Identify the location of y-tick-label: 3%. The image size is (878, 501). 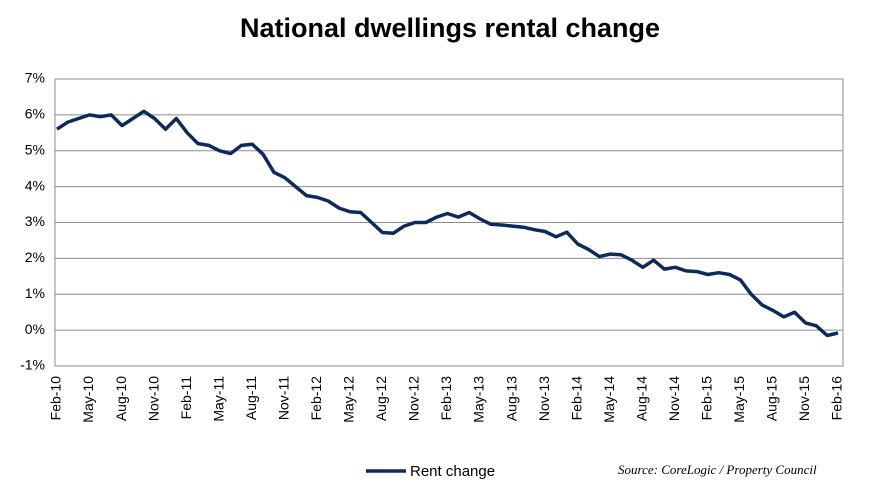
(35, 221).